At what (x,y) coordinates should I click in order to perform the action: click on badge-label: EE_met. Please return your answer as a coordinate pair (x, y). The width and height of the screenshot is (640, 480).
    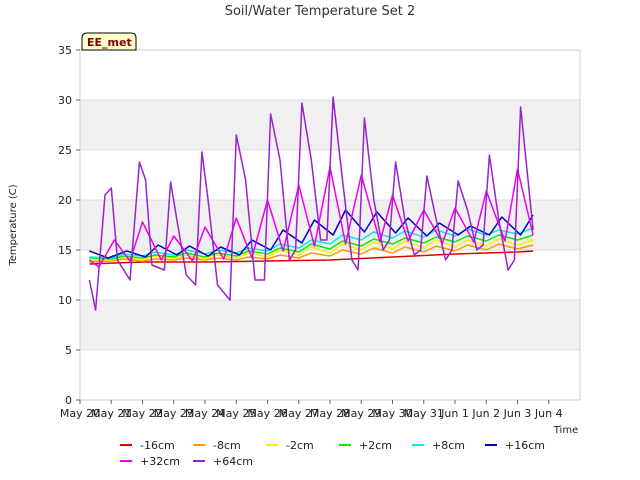
    Looking at the image, I should click on (109, 42).